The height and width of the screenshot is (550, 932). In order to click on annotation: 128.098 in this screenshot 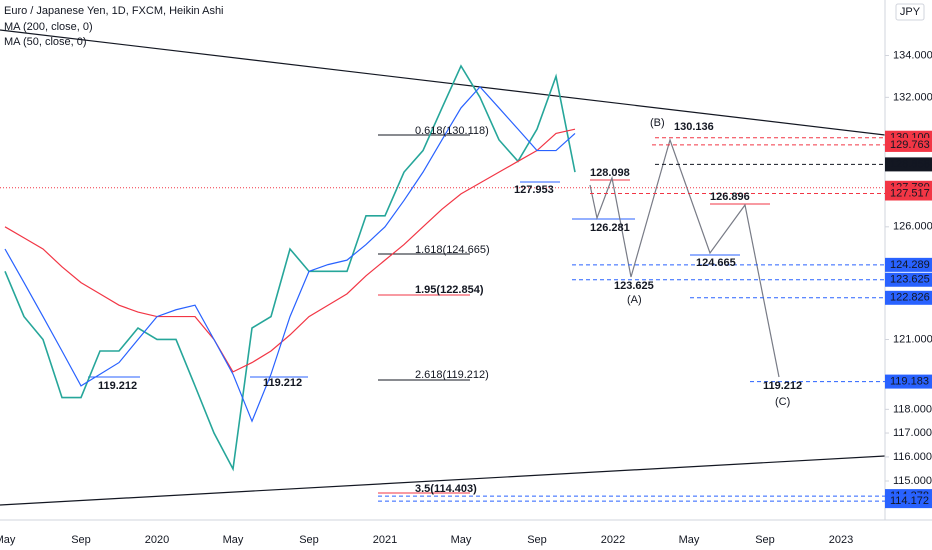, I will do `click(610, 173)`.